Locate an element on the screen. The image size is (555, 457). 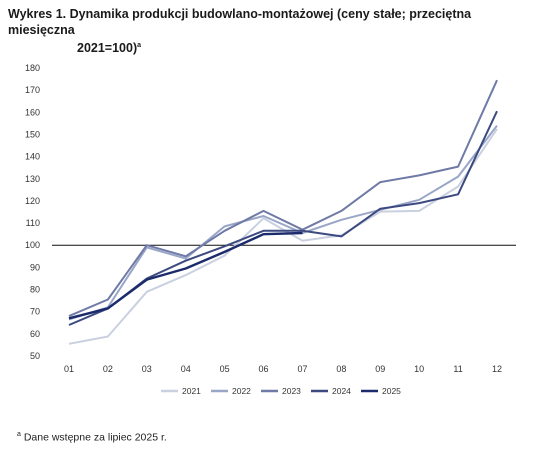
y-tick-label: 120 is located at coordinates (32, 201).